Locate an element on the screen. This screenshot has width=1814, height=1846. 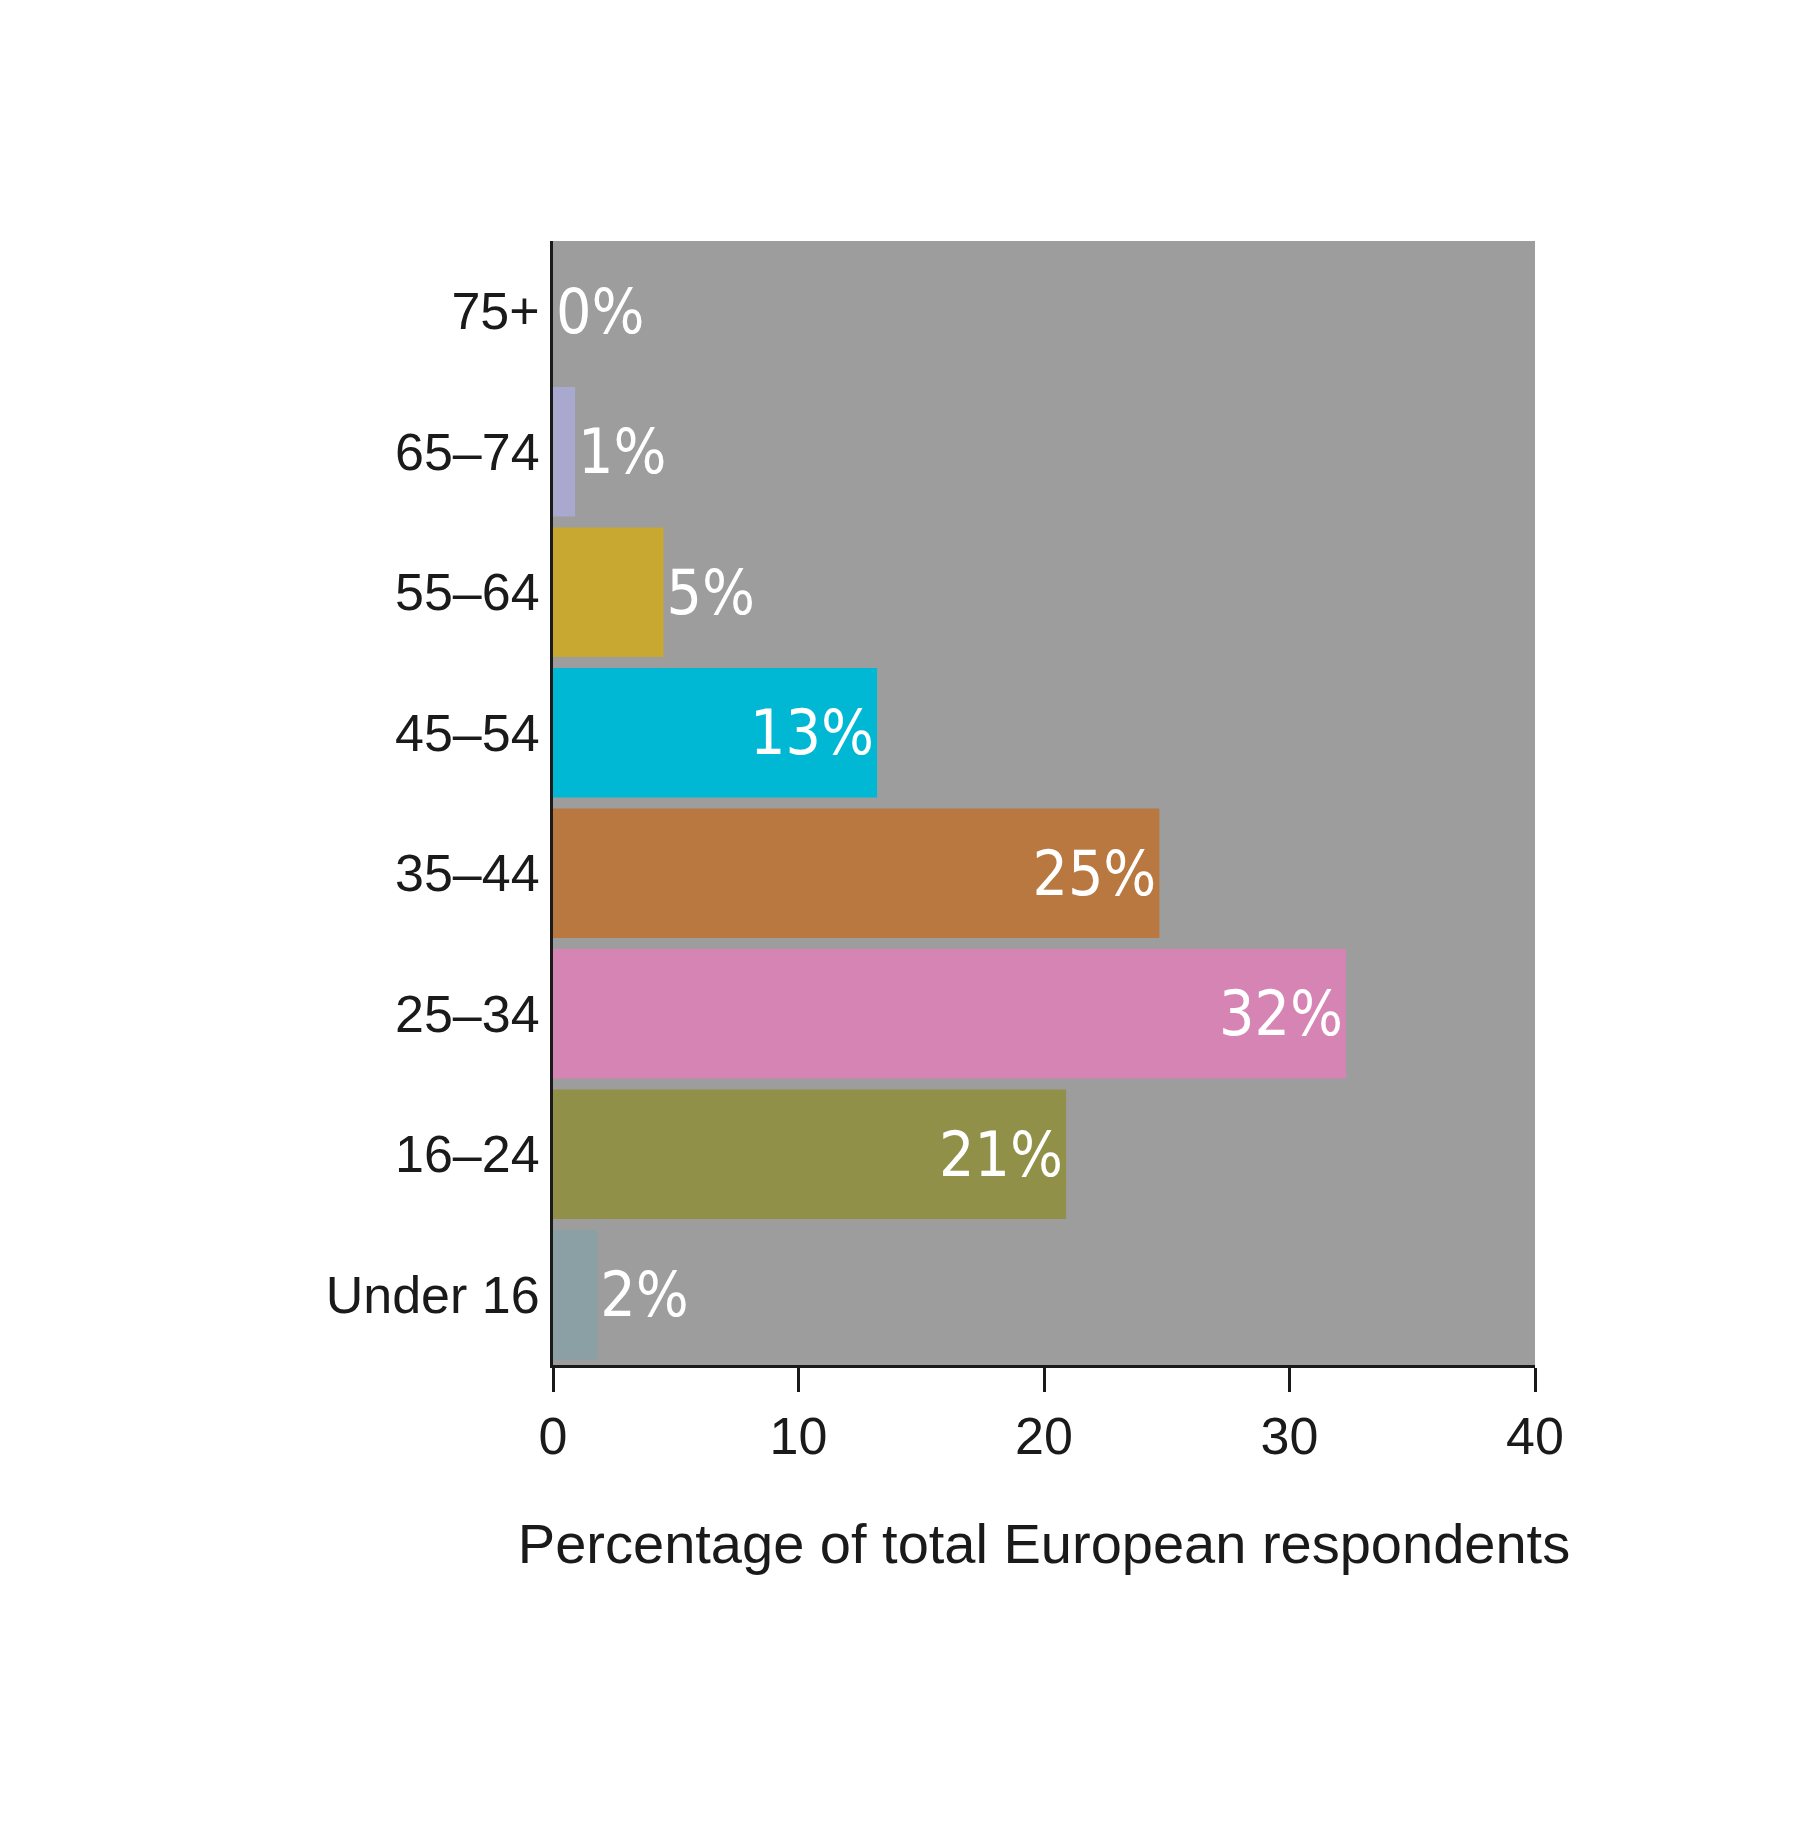
x-tick-label: 0 is located at coordinates (553, 1436).